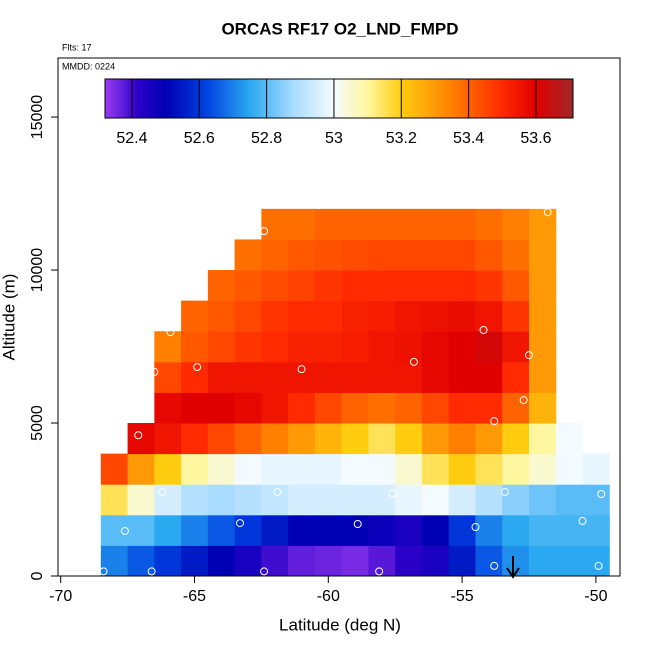 The width and height of the screenshot is (650, 650). Describe the element at coordinates (199, 138) in the screenshot. I see `colorbar-tick-label: 52.6` at that location.